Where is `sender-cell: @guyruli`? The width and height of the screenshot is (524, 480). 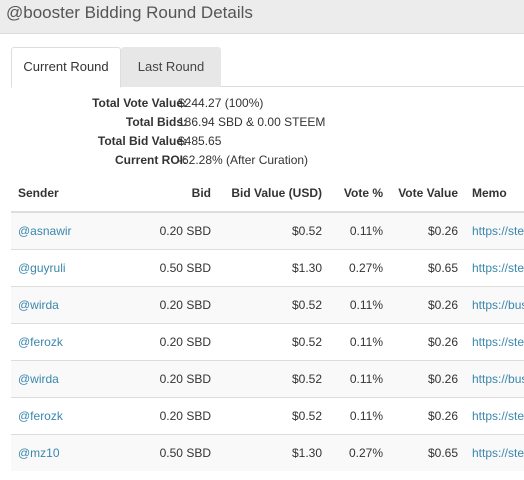
sender-cell: @guyruli is located at coordinates (63, 267).